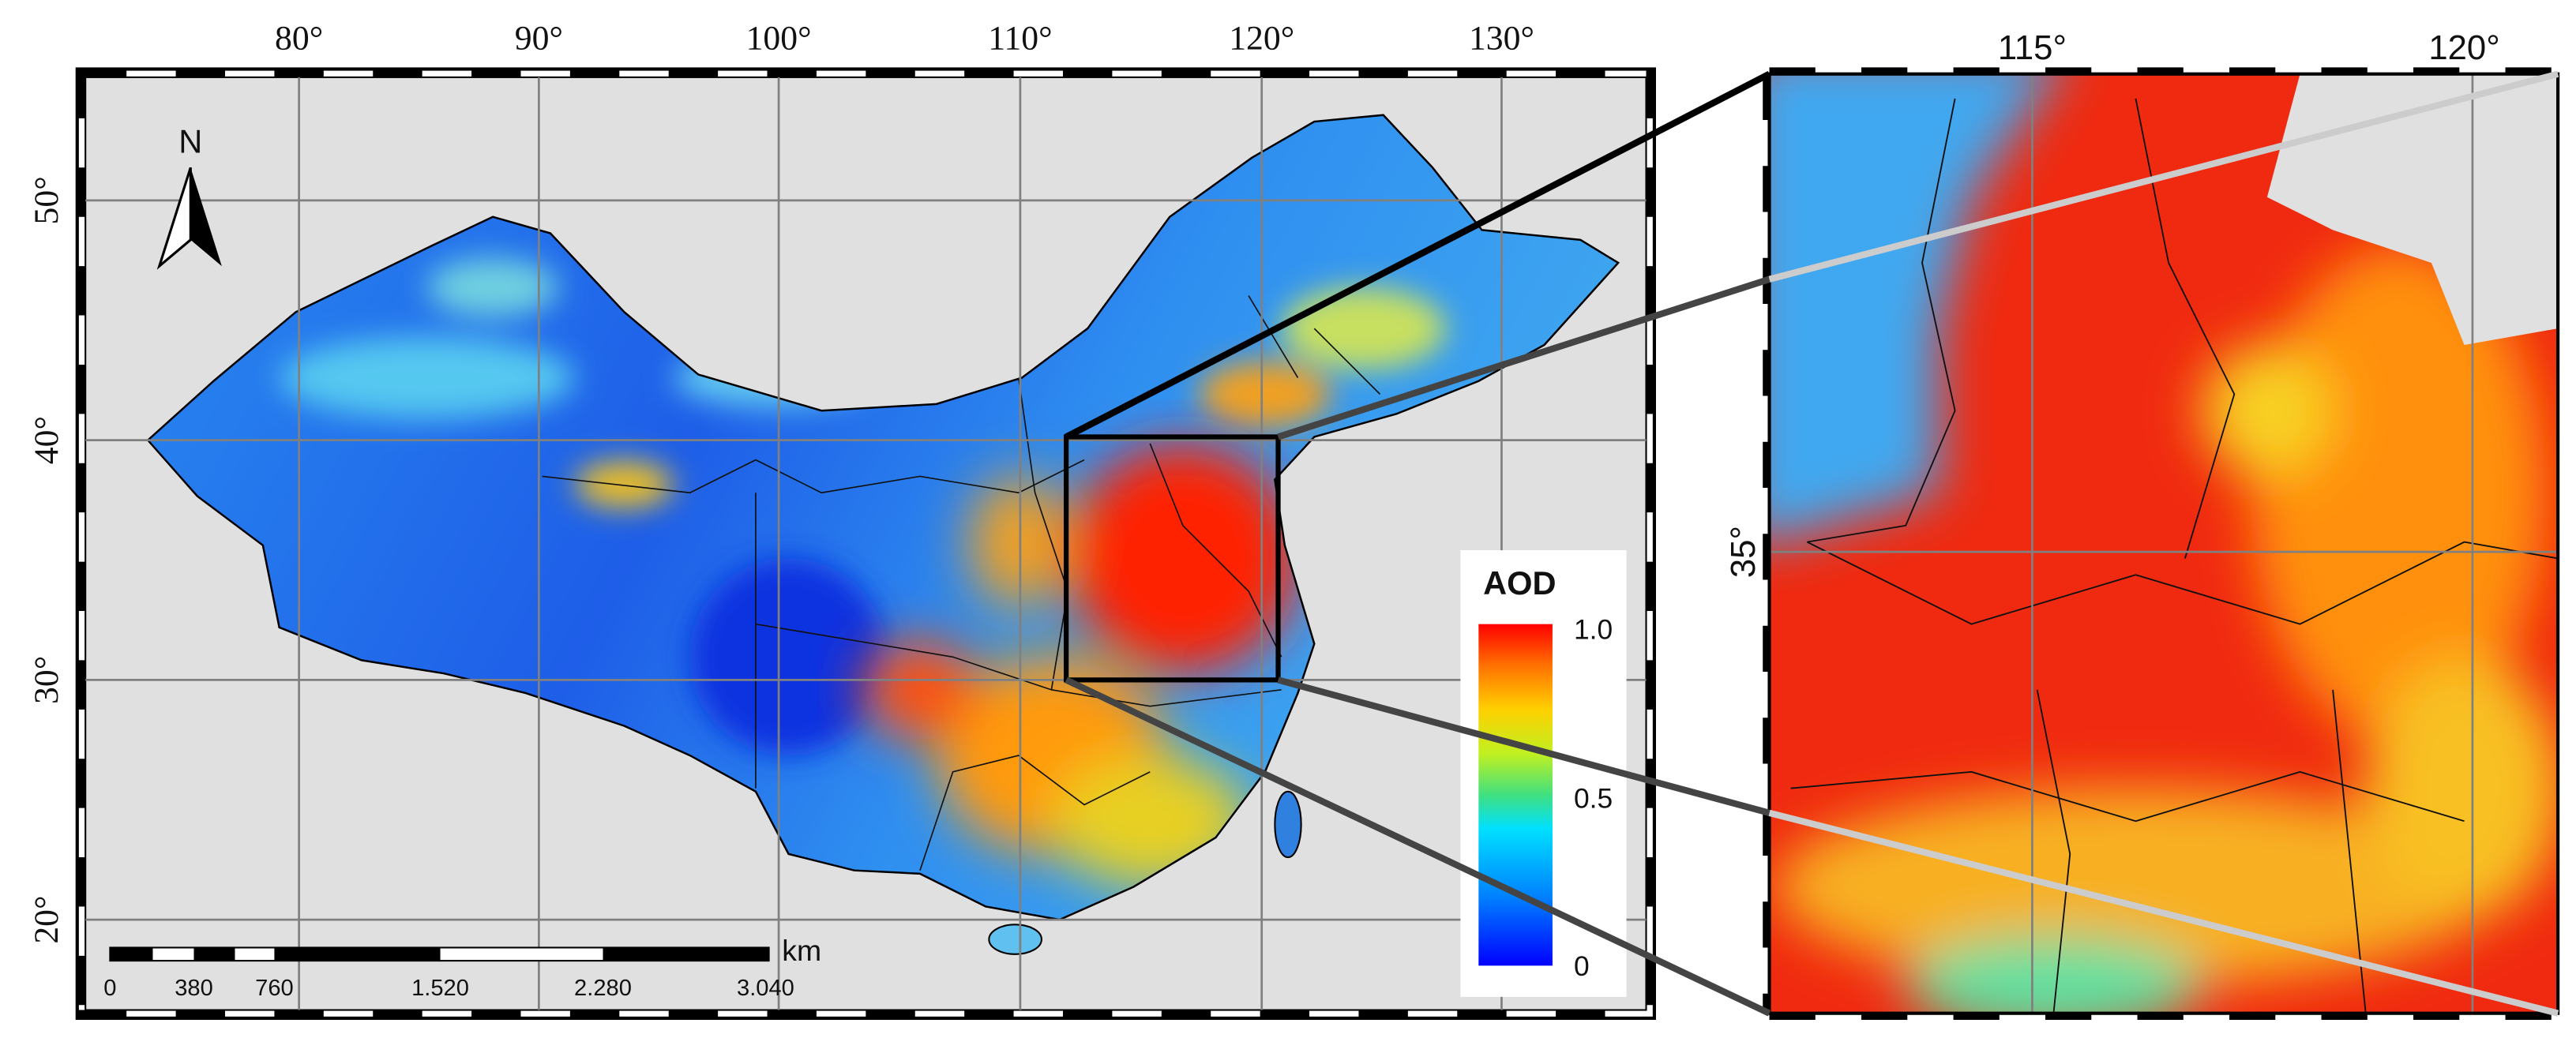 The width and height of the screenshot is (2576, 1038). Describe the element at coordinates (1020, 39) in the screenshot. I see `lon-label: 110°` at that location.